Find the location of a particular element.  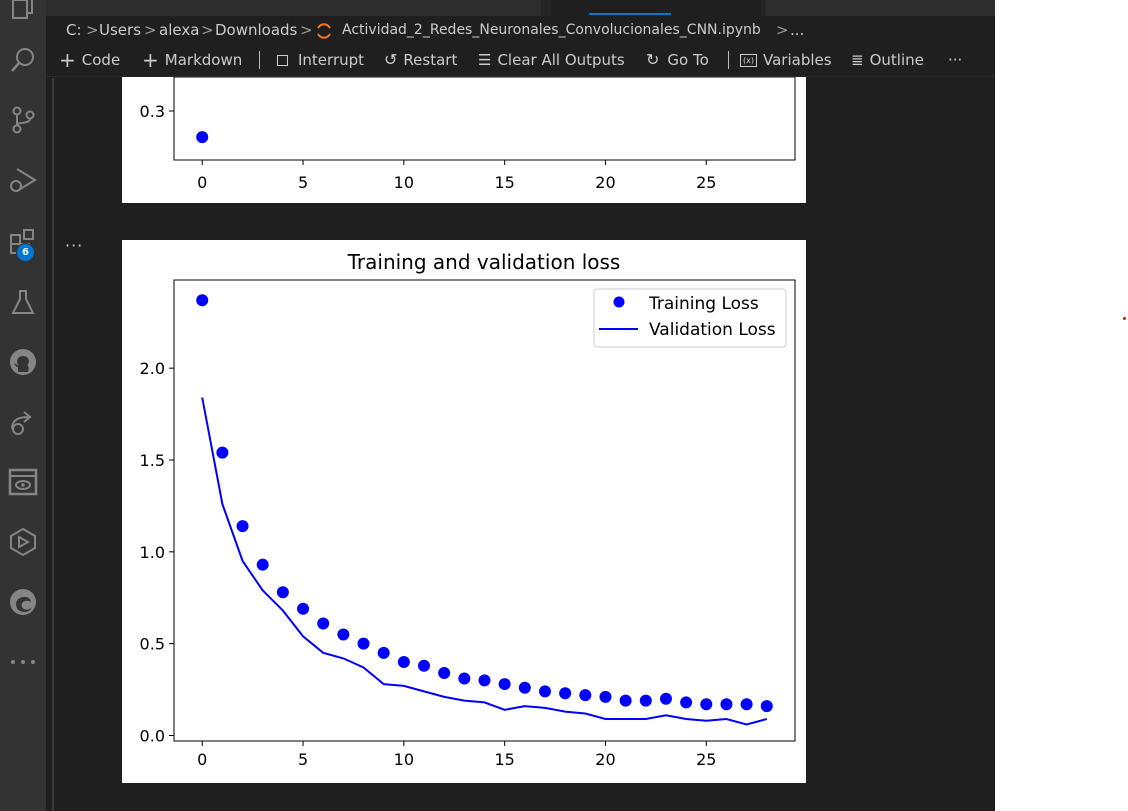

tab-strip is located at coordinates (520, 8).